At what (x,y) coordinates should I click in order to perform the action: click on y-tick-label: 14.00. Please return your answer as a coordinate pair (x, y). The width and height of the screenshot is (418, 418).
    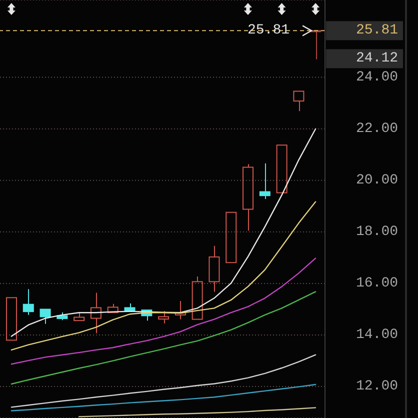
    Looking at the image, I should click on (377, 335).